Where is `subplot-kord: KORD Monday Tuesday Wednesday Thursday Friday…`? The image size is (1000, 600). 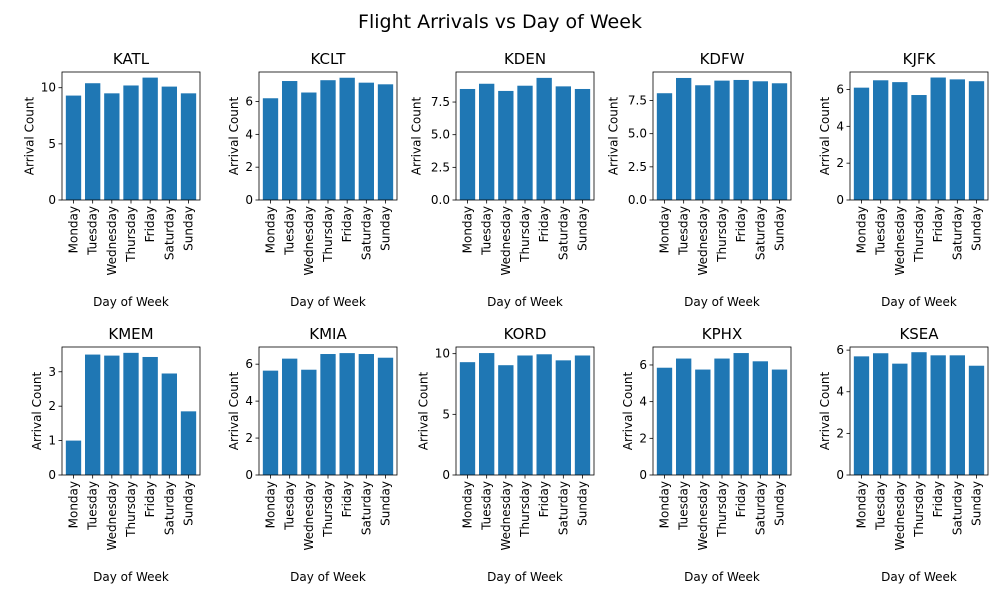 subplot-kord: KORD Monday Tuesday Wednesday Thursday Friday… is located at coordinates (506, 454).